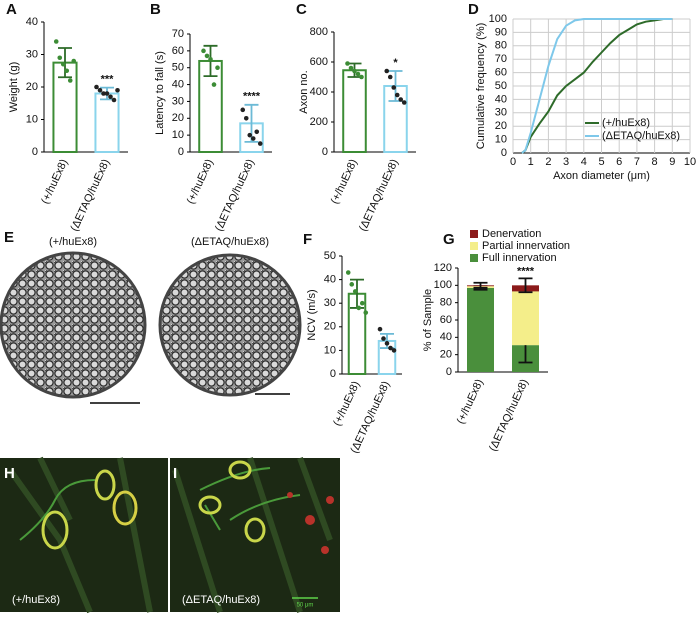 The image size is (700, 622). What do you see at coordinates (470, 401) in the screenshot?
I see `x-tick-label: (+/huEx8)` at bounding box center [470, 401].